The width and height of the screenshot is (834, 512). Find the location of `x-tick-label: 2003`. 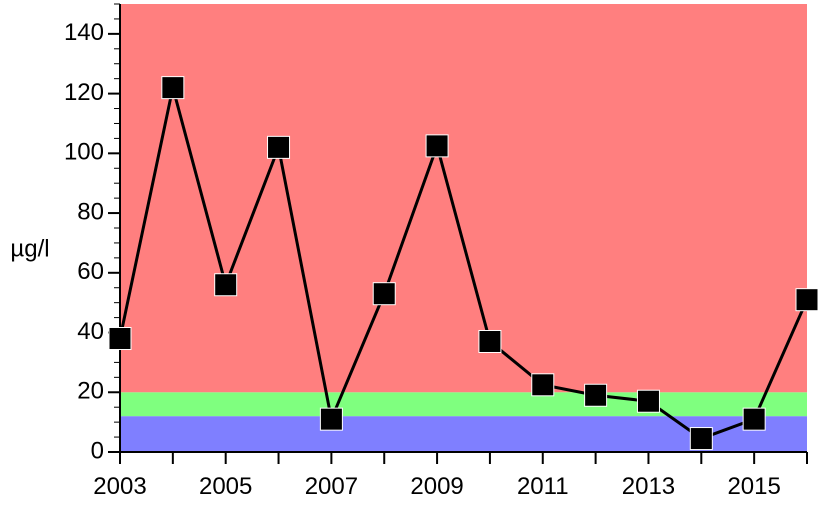

x-tick-label: 2003 is located at coordinates (119, 486).